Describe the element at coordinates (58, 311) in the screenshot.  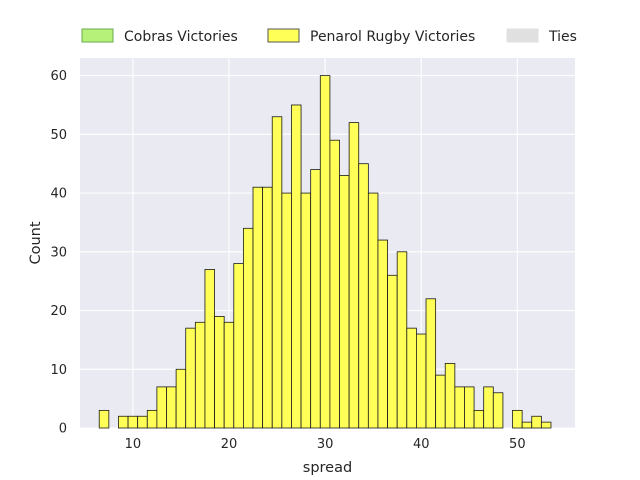
I see `y-tick-label: 20` at that location.